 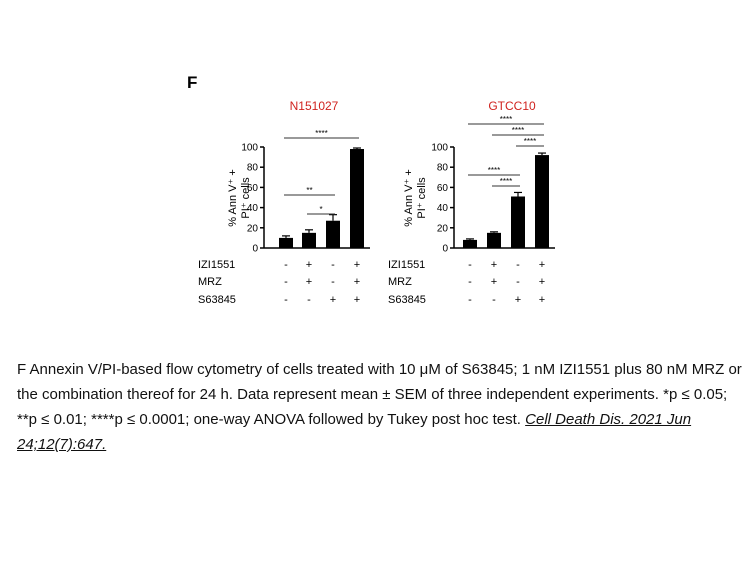 What do you see at coordinates (512, 106) in the screenshot?
I see `chart-title: GTCC10` at bounding box center [512, 106].